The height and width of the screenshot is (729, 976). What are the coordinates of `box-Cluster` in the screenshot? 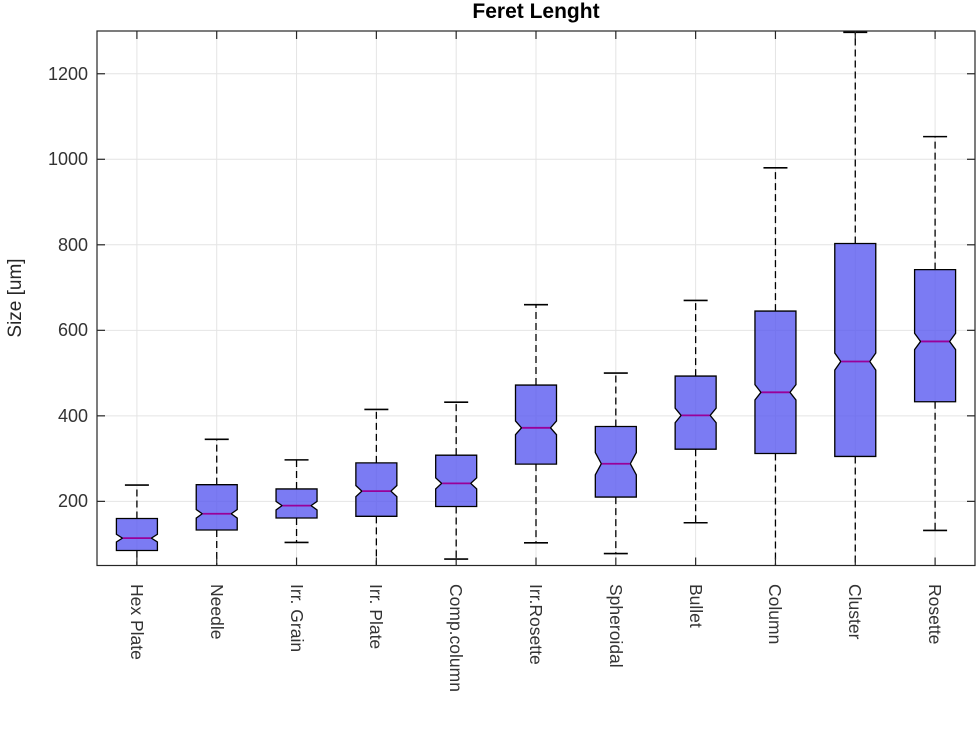 It's located at (855, 350).